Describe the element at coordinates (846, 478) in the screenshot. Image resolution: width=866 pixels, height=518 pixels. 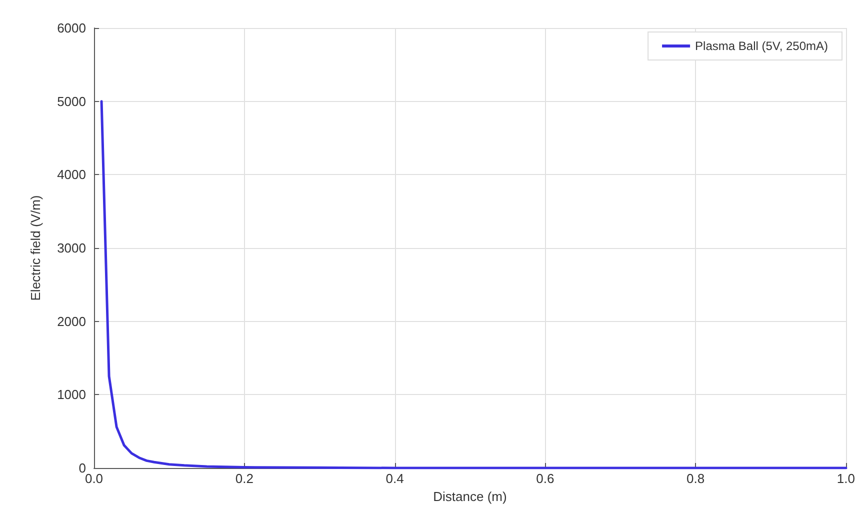
I see `x-tick-label: 1.0` at that location.